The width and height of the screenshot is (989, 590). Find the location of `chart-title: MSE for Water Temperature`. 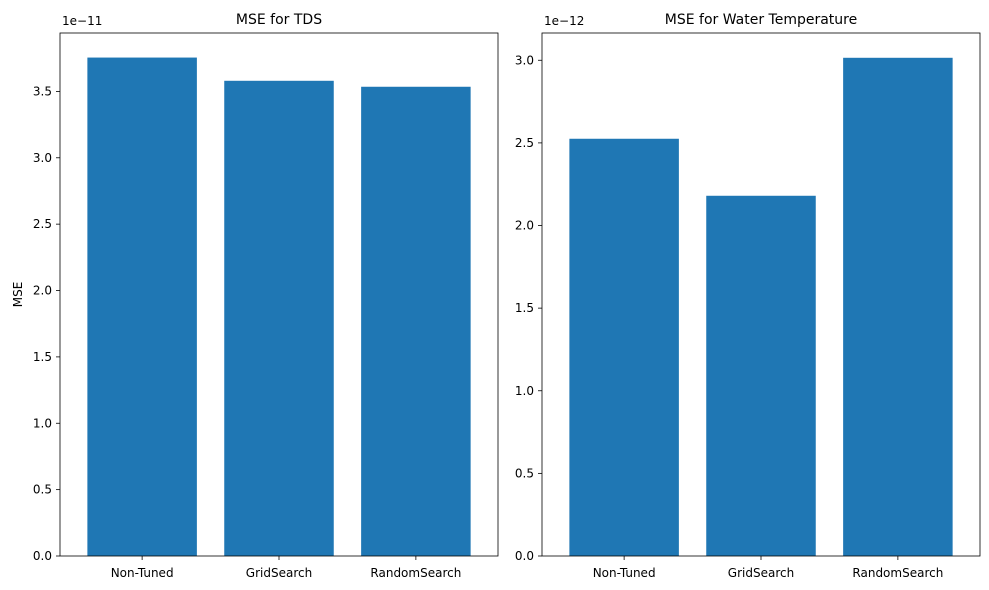

chart-title: MSE for Water Temperature is located at coordinates (761, 20).